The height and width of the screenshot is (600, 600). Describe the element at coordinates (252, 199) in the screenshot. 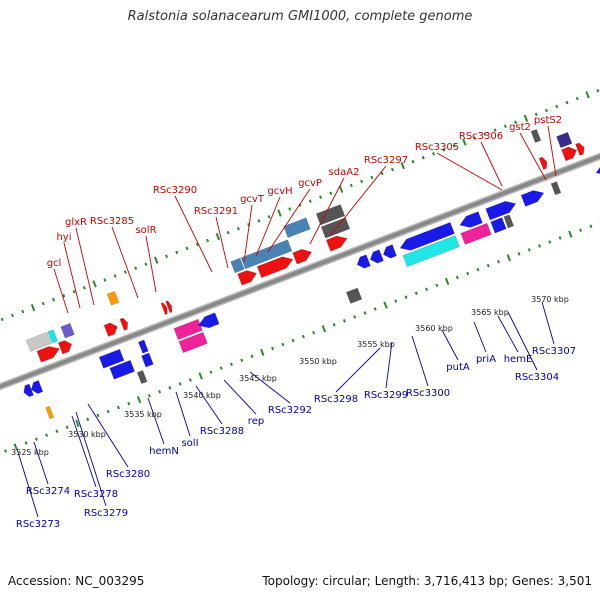

I see `upper-gene-label: gcvT` at that location.